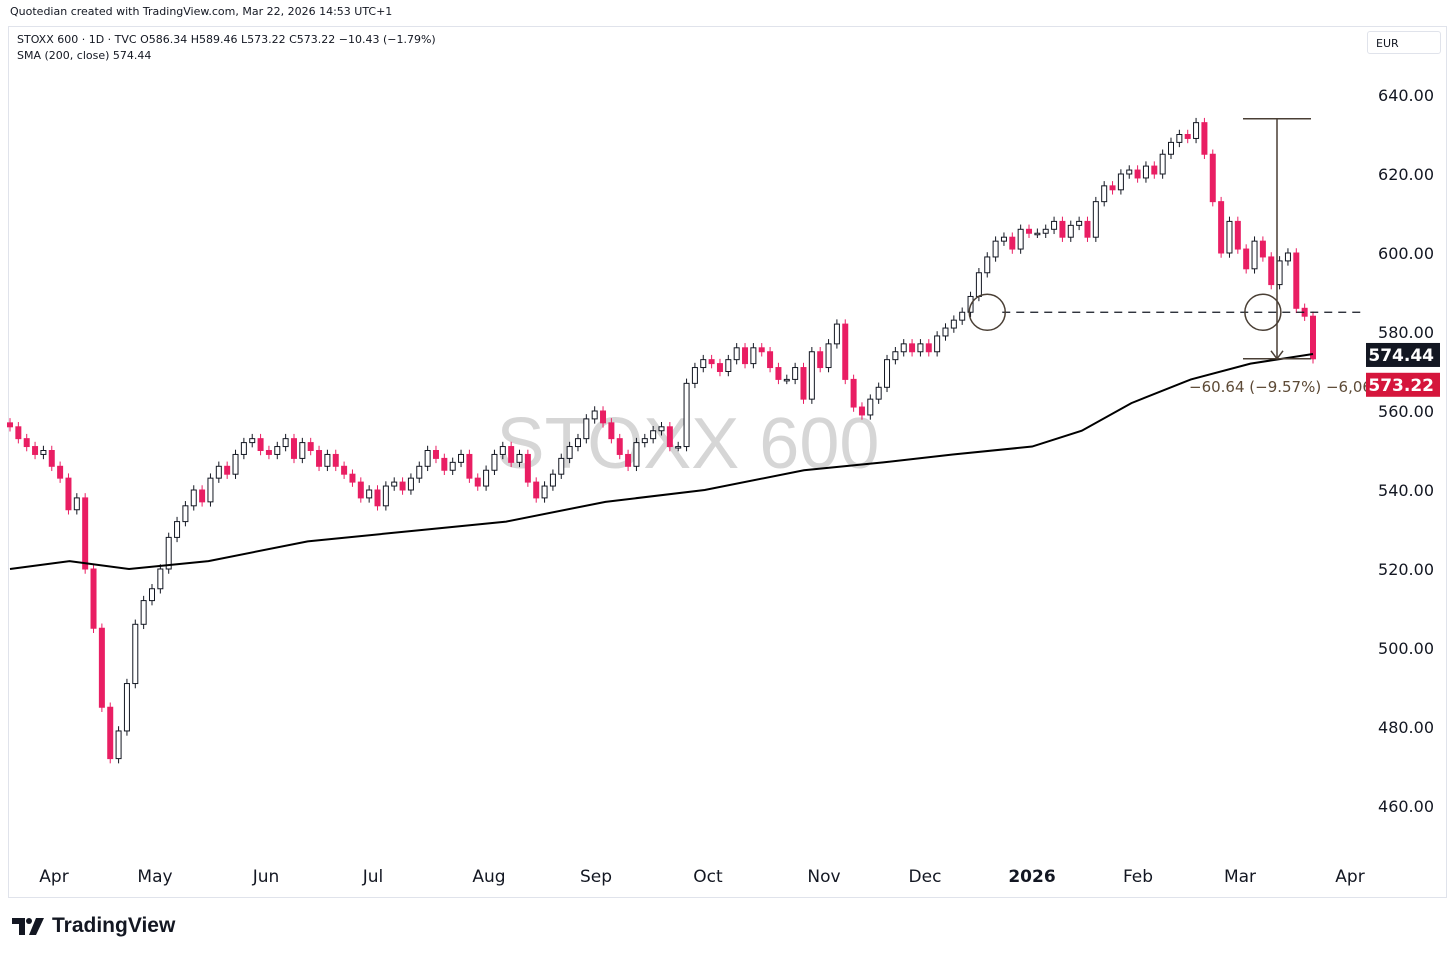 This screenshot has width=1456, height=956. What do you see at coordinates (1406, 648) in the screenshot?
I see `y-tick-label: 500.00` at bounding box center [1406, 648].